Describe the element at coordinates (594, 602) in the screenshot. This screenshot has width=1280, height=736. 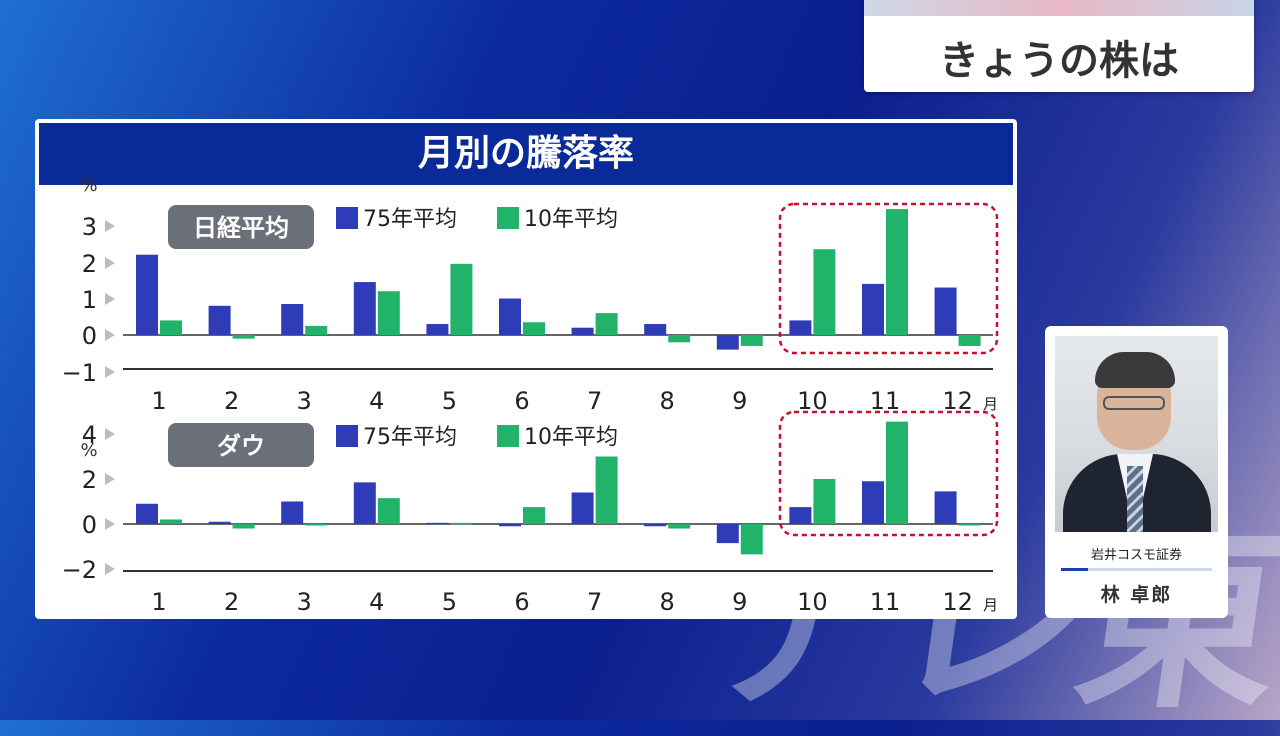
I see `x-category-label: 7` at that location.